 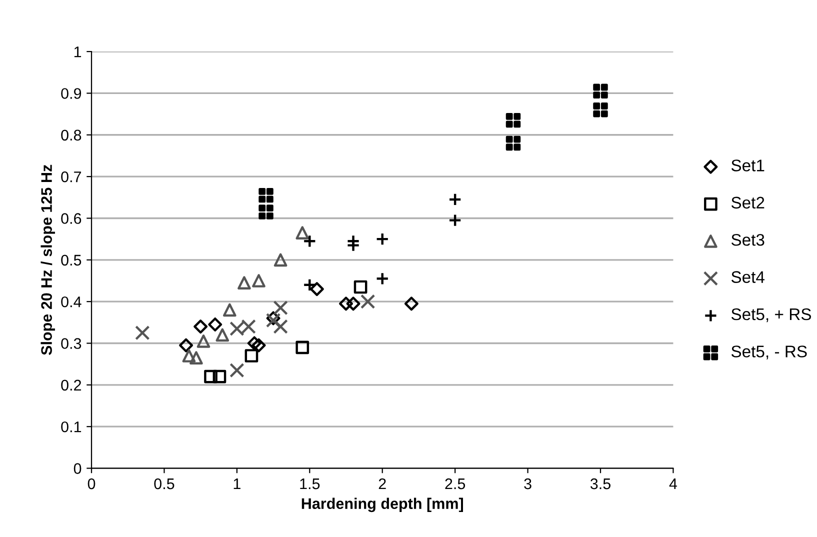 I want to click on y-tick-label: 0.6, so click(x=71, y=218).